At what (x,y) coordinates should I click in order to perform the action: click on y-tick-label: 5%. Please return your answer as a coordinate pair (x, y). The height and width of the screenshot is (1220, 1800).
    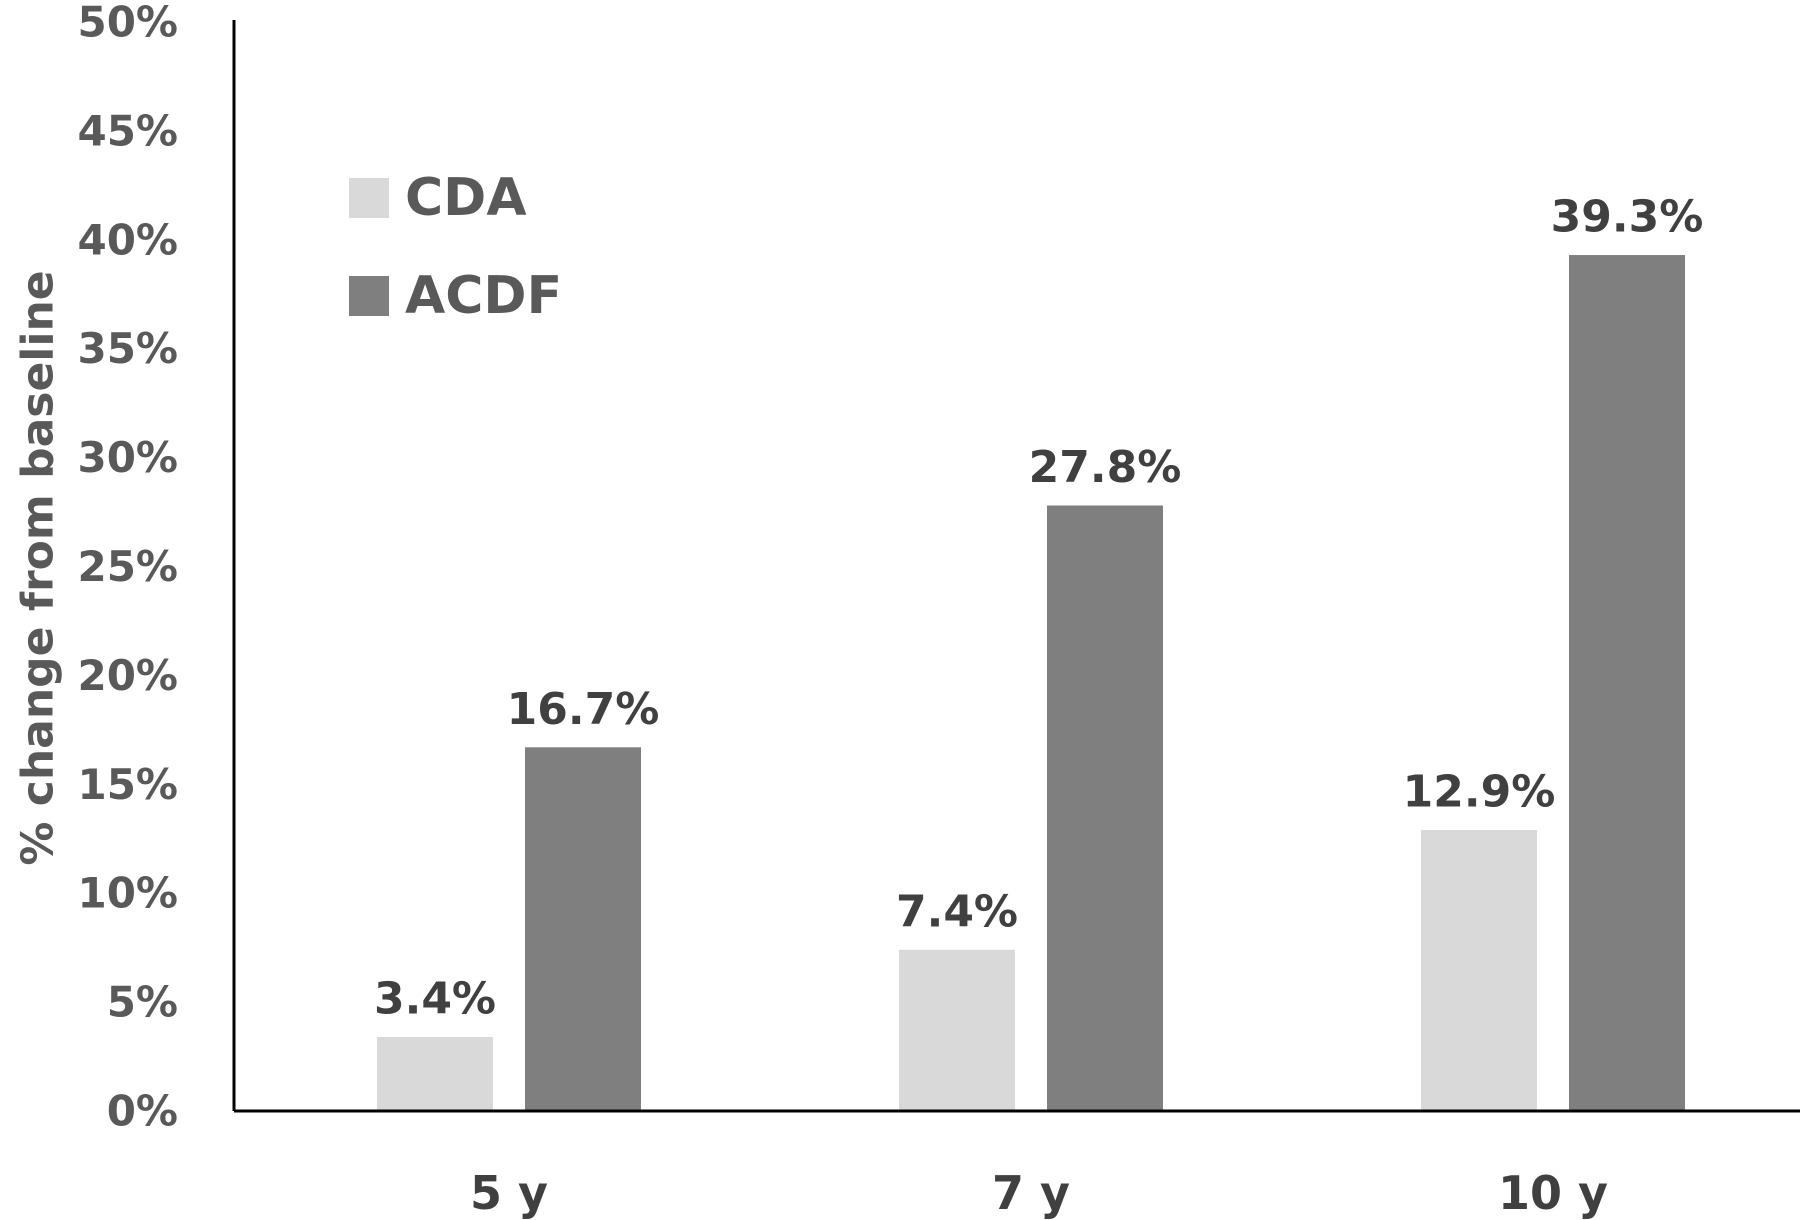
    Looking at the image, I should click on (142, 1002).